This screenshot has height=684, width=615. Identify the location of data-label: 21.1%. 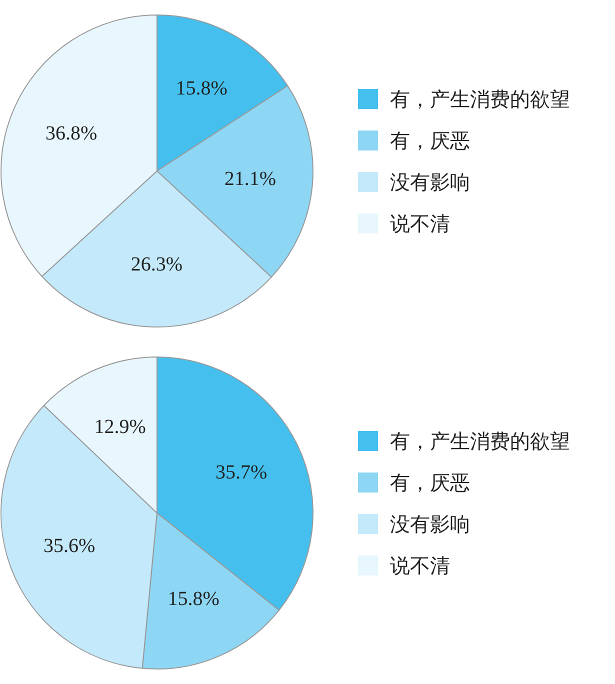
(250, 179).